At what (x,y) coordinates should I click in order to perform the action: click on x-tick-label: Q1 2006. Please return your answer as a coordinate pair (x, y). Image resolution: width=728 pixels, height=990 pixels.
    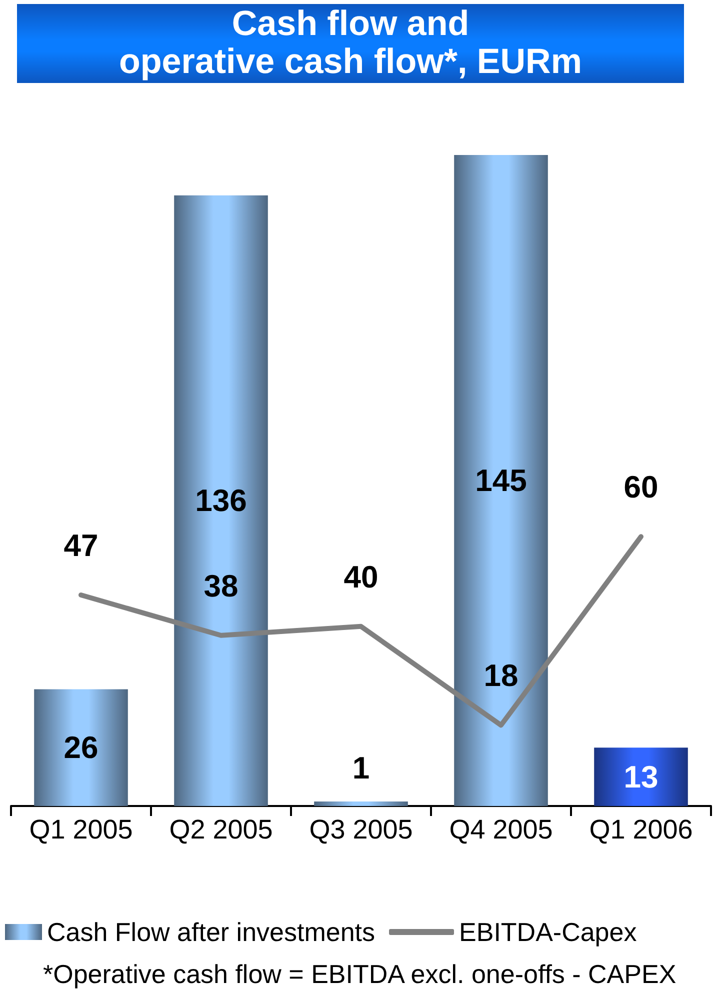
    Looking at the image, I should click on (641, 829).